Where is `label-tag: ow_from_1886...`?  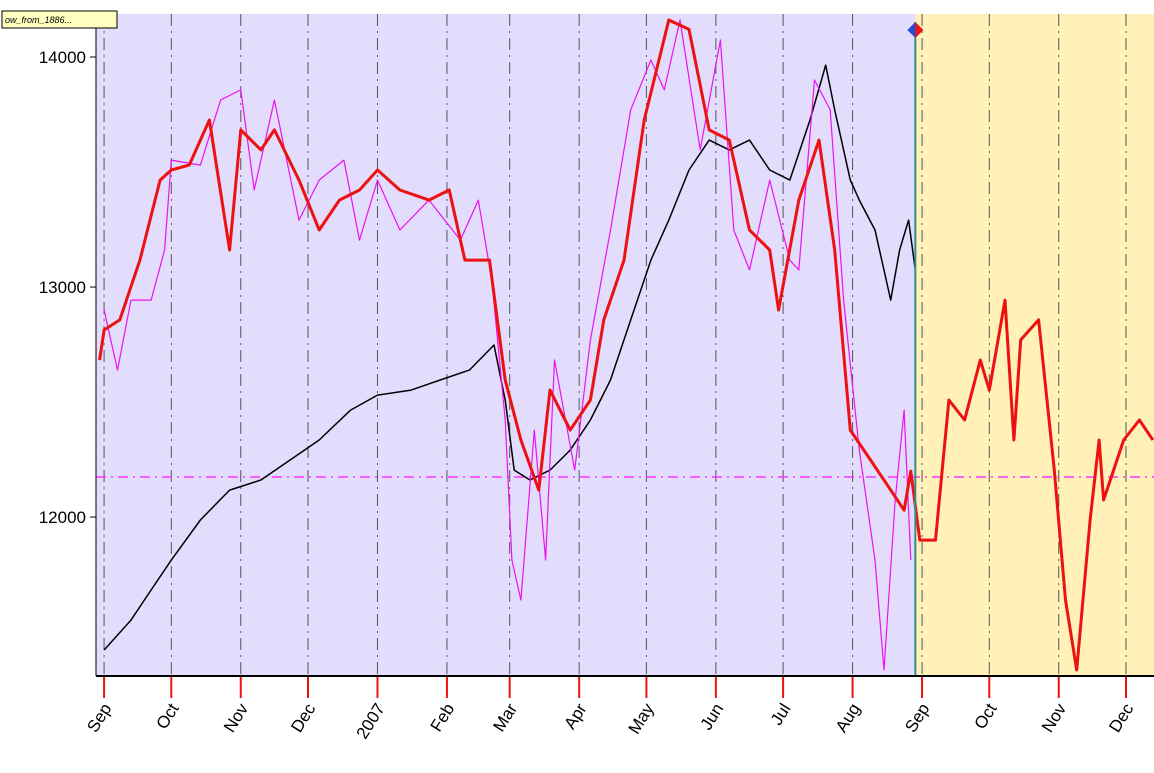 label-tag: ow_from_1886... is located at coordinates (38, 20).